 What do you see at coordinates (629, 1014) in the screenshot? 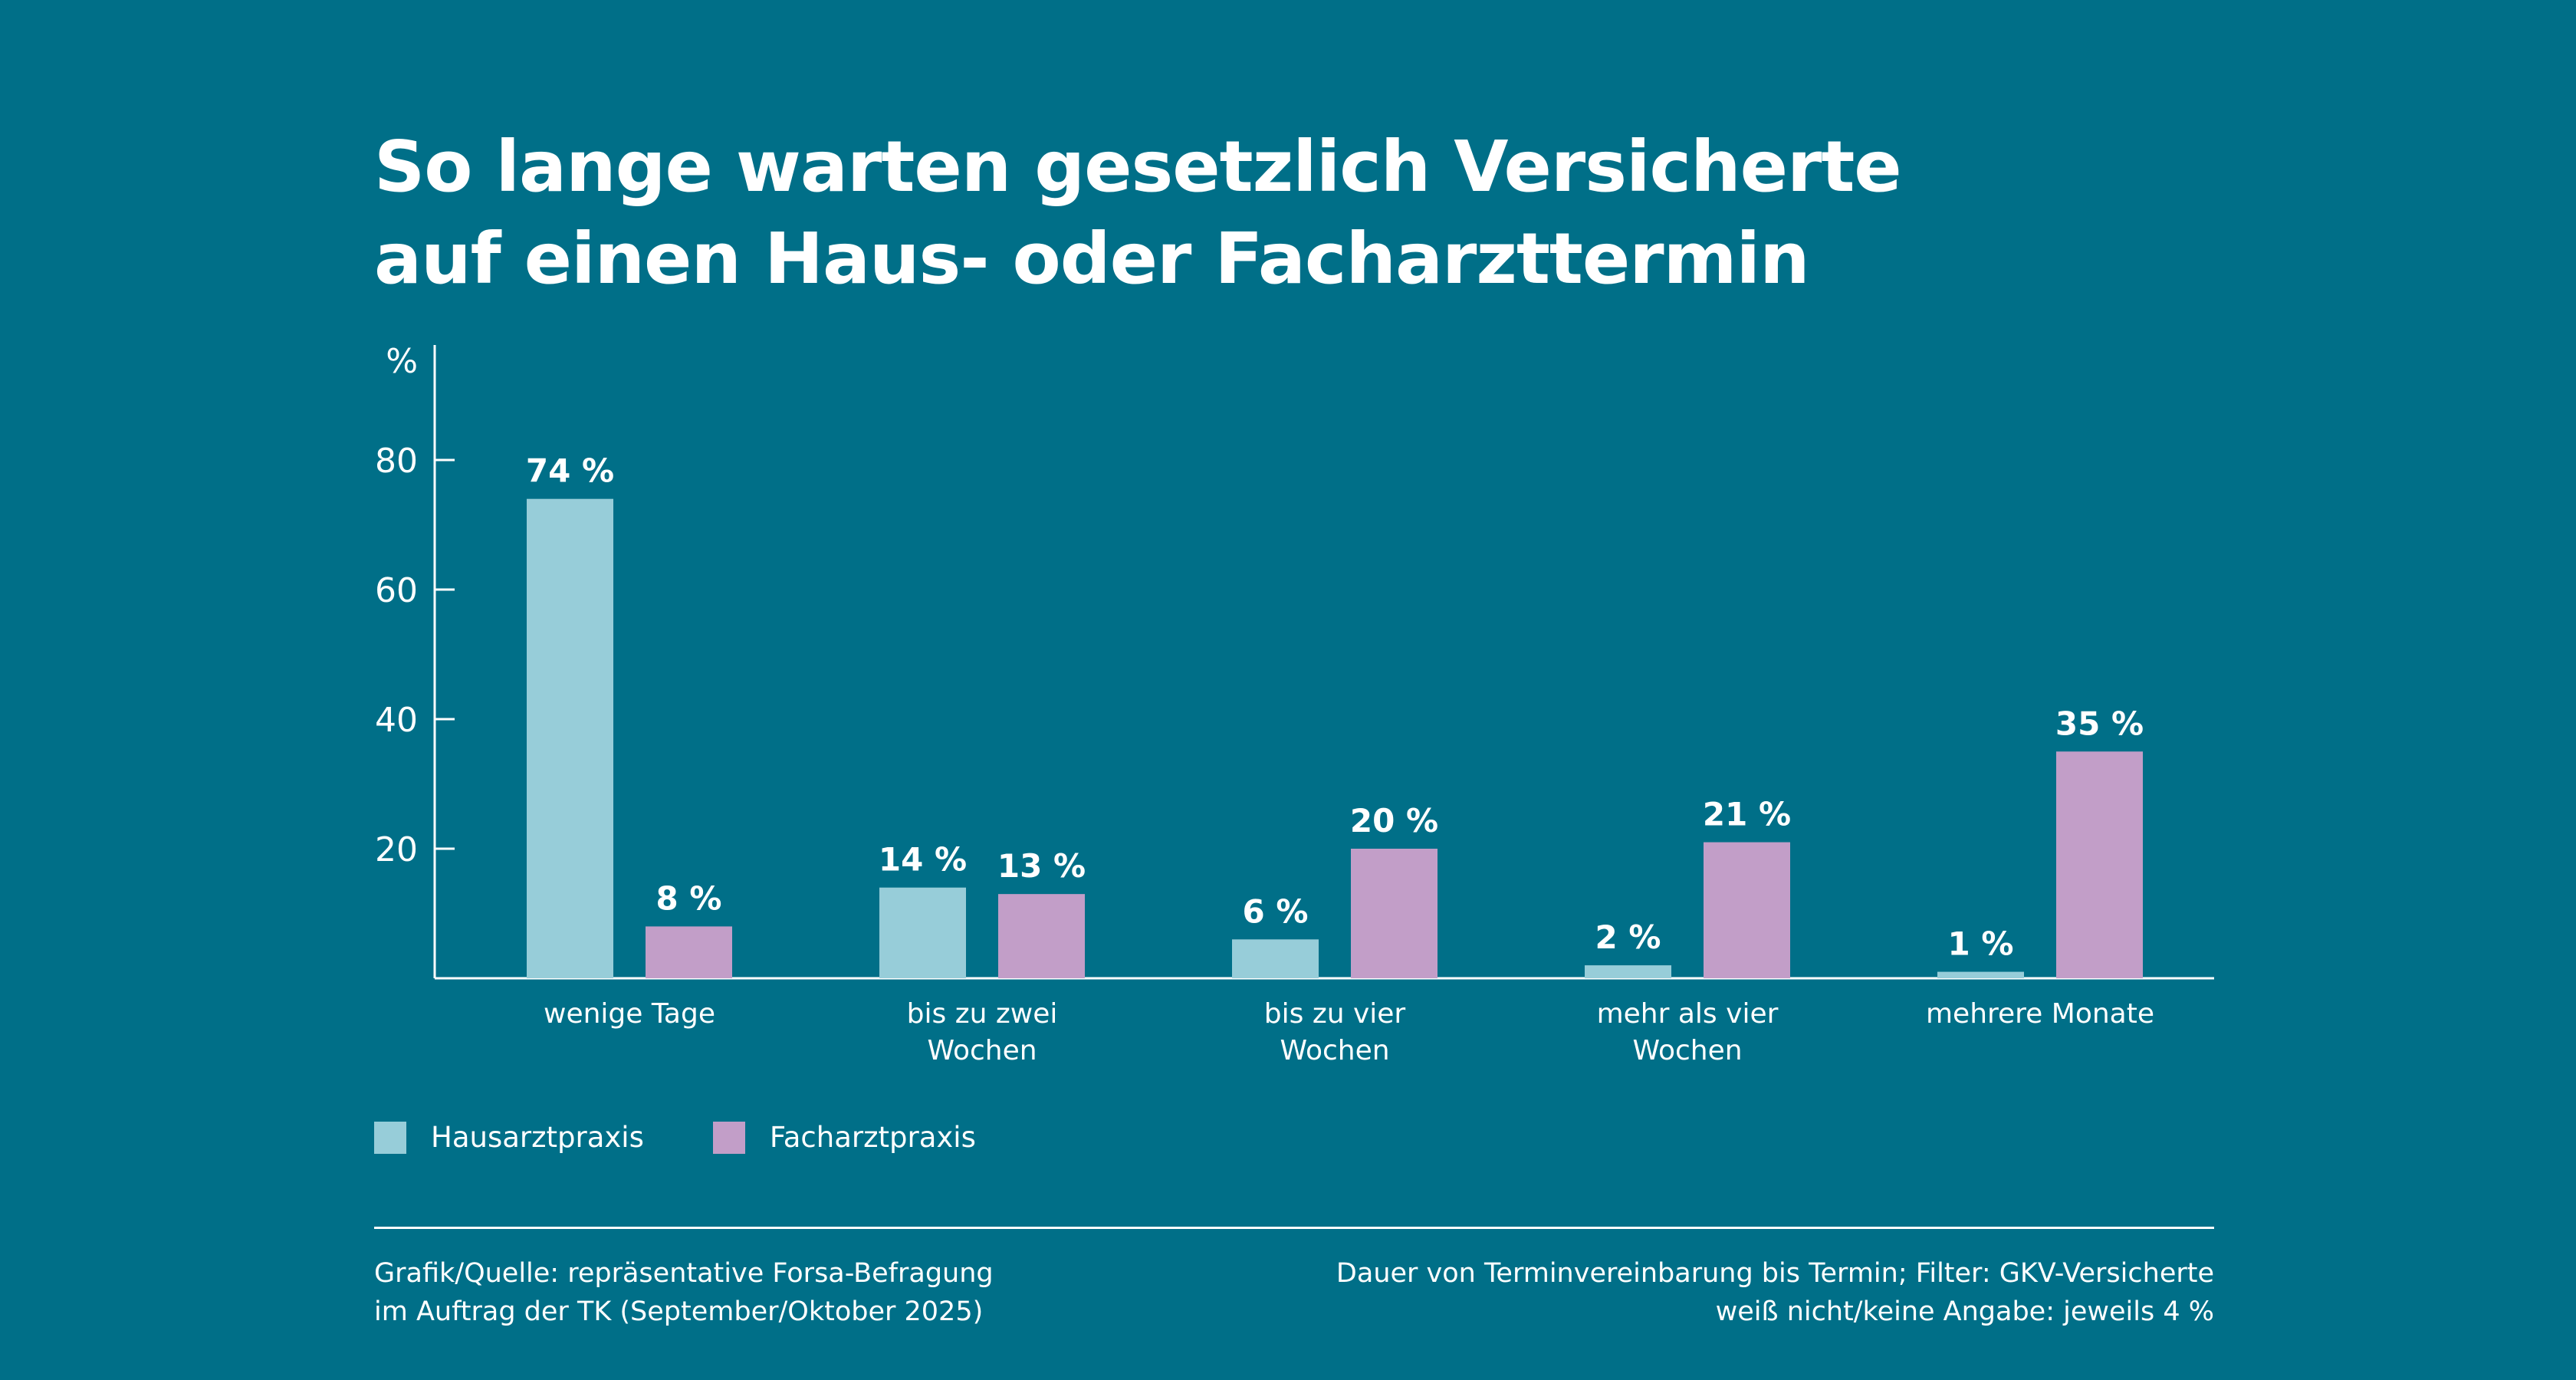
I see `x-category-label: wenige Tage` at bounding box center [629, 1014].